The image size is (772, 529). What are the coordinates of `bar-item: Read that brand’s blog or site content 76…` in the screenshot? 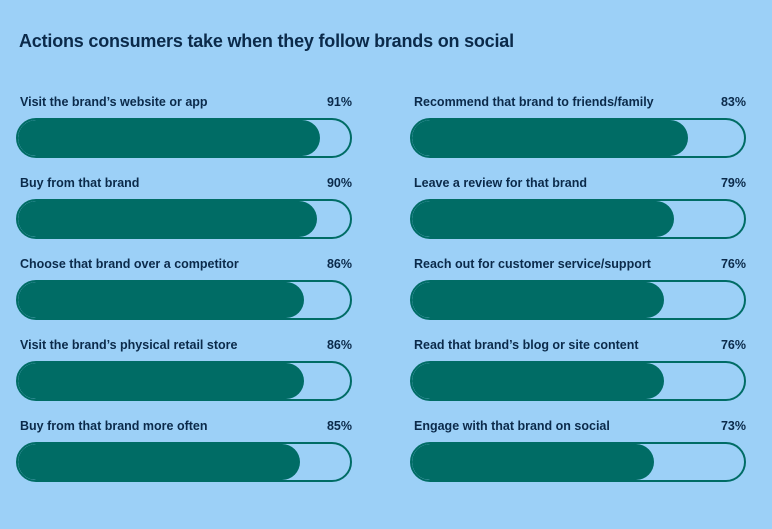 It's located at (578, 378).